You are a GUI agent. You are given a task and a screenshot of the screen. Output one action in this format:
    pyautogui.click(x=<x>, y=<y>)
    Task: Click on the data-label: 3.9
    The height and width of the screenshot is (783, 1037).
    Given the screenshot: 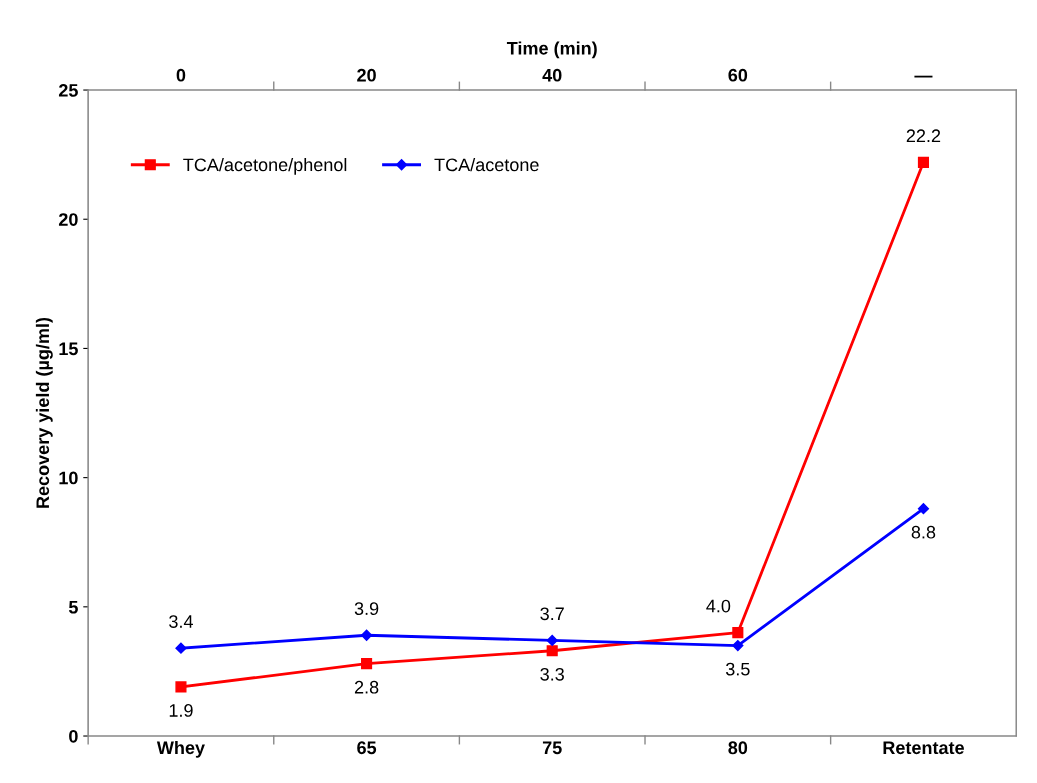 What is the action you would take?
    pyautogui.click(x=366, y=609)
    